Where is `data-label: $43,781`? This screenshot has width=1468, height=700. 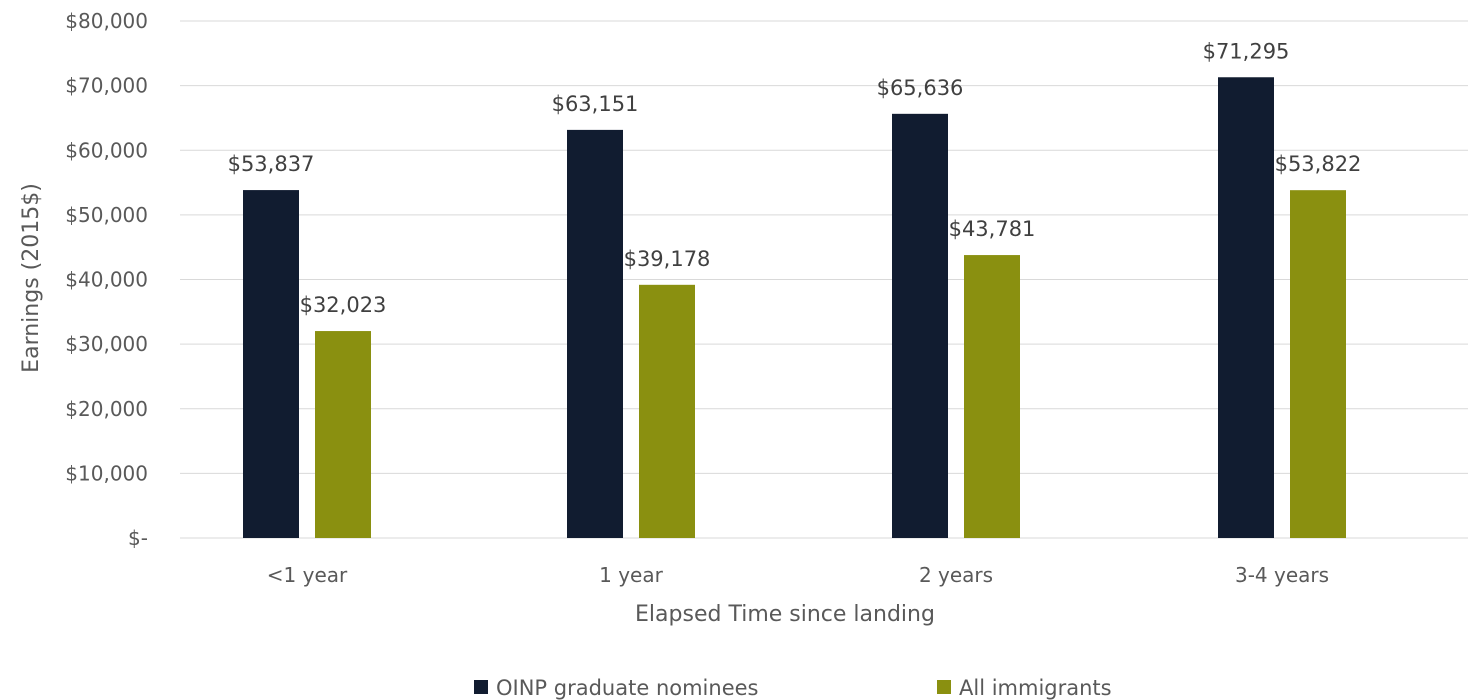 data-label: $43,781 is located at coordinates (992, 229).